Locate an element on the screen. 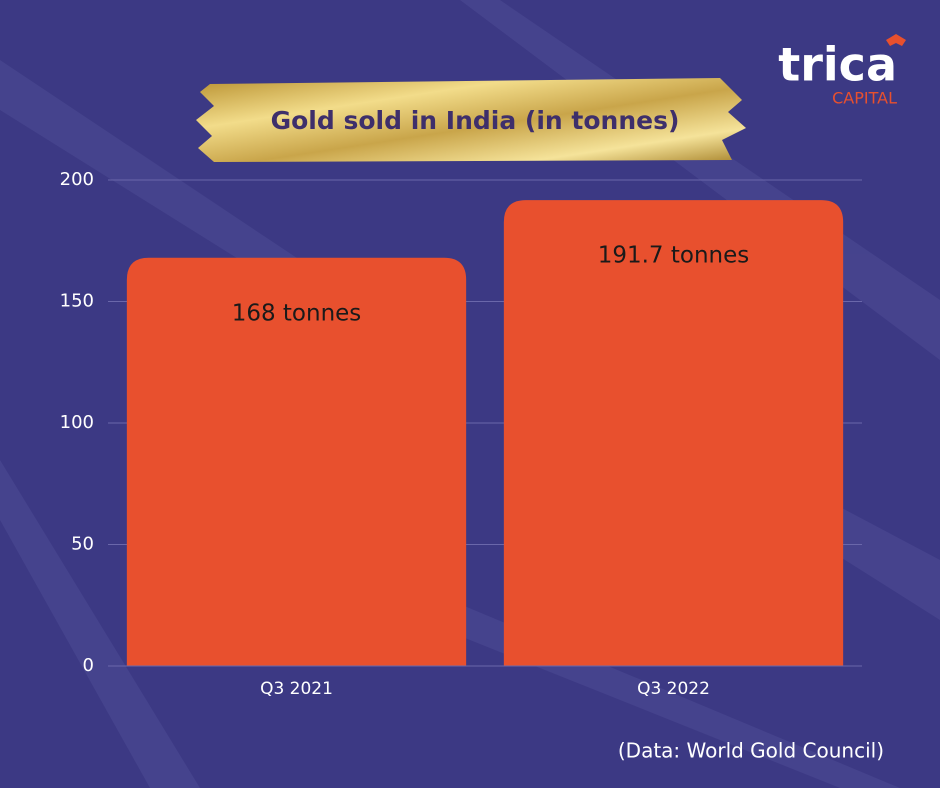 This screenshot has height=788, width=940. logo-icon is located at coordinates (896, 40).